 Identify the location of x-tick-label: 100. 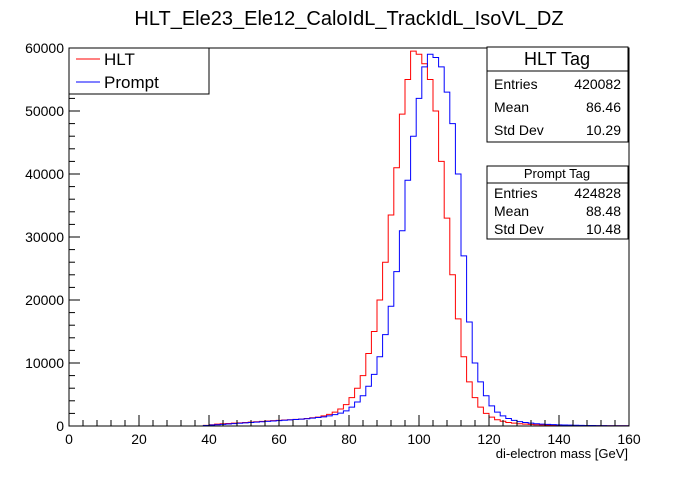
(419, 439).